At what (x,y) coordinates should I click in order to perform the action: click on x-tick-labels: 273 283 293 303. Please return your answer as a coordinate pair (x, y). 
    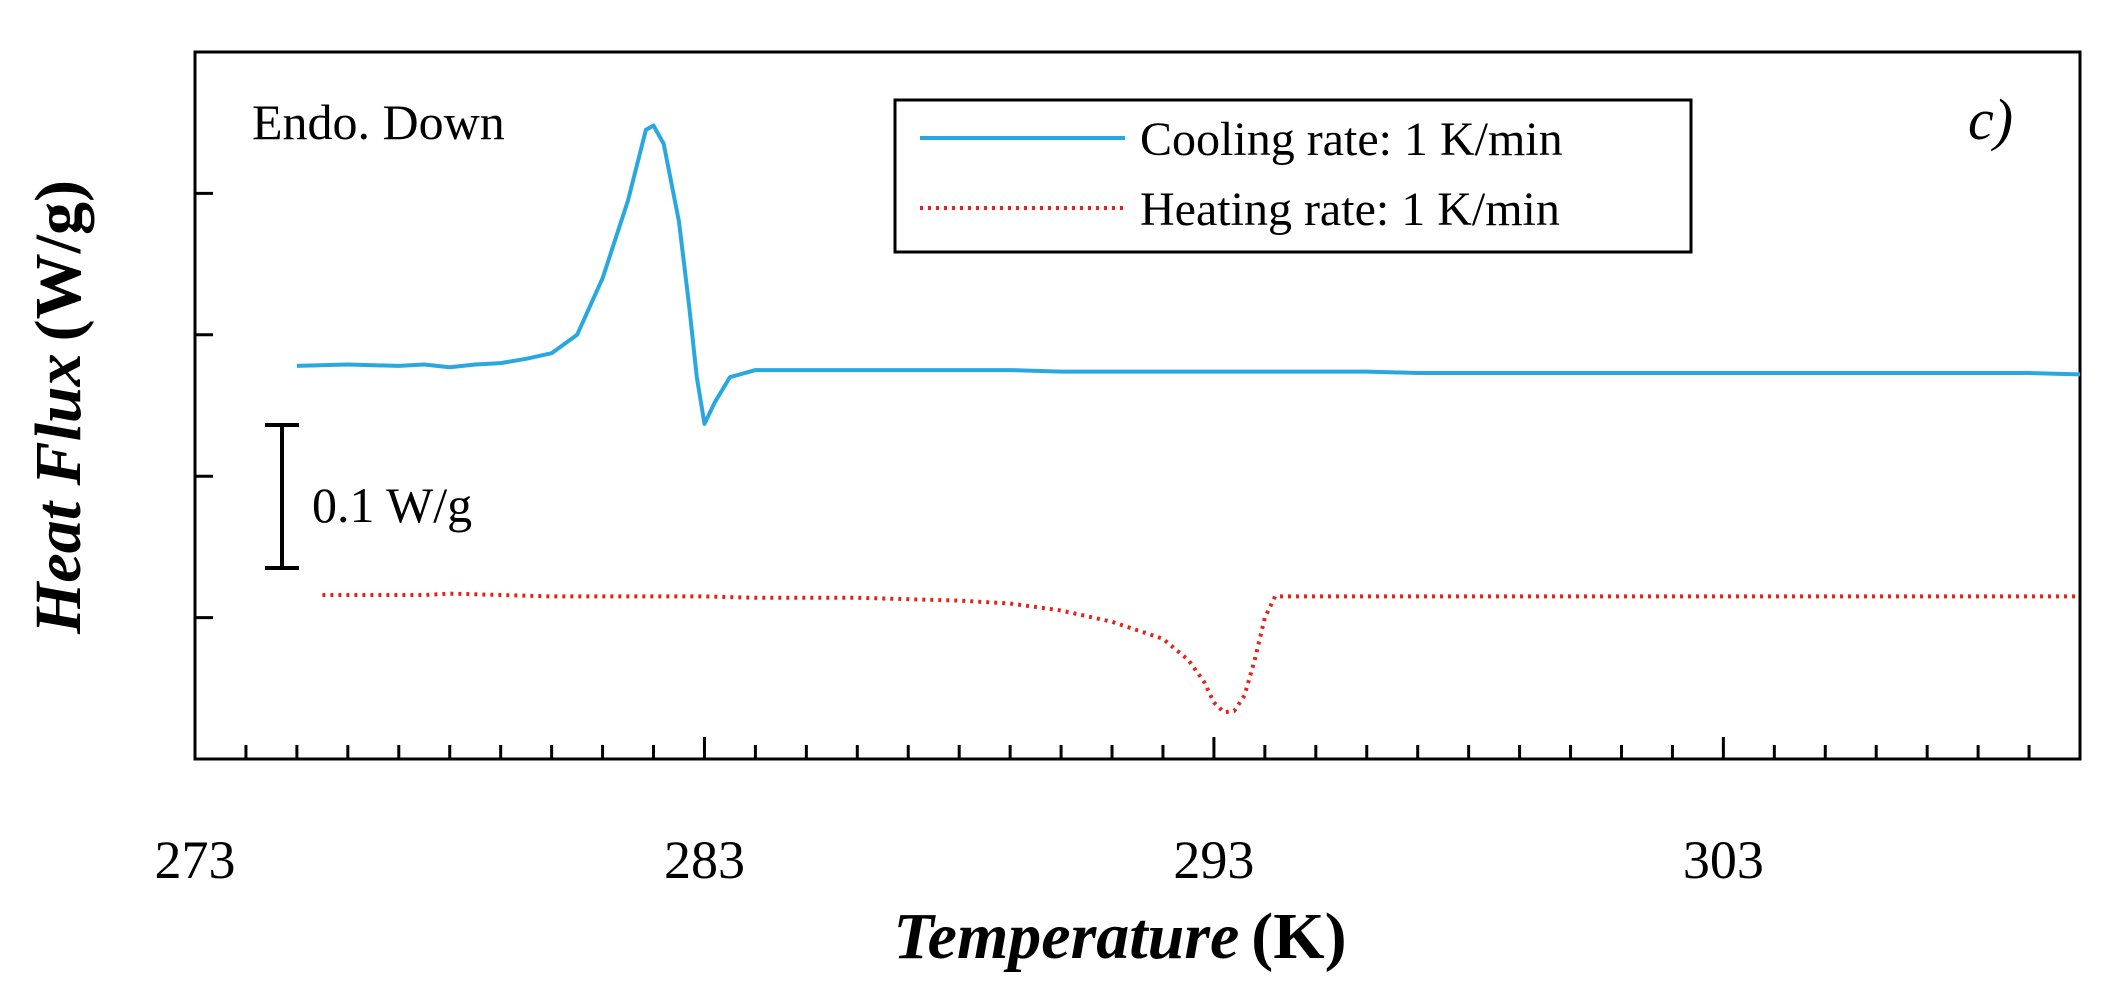
    Looking at the image, I should click on (959, 860).